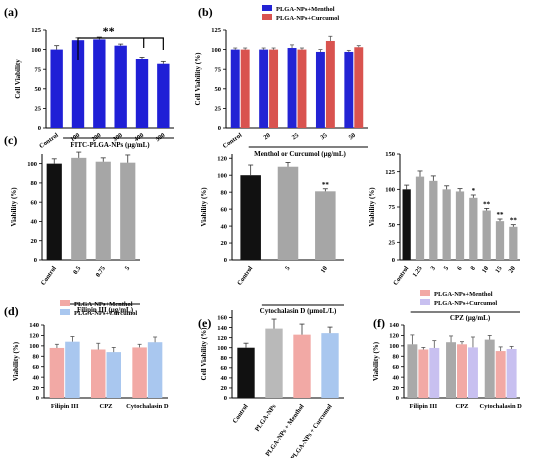 This screenshot has width=550, height=458. What do you see at coordinates (204, 323) in the screenshot?
I see `p6-panel-label: (e)` at bounding box center [204, 323].